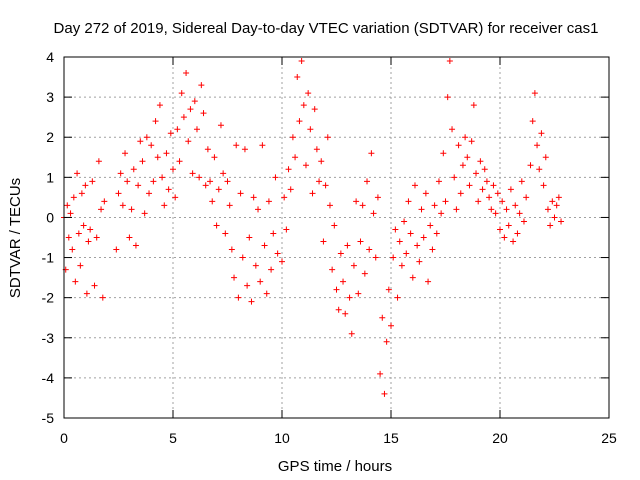  I want to click on y-tick-label: -2, so click(48, 298).